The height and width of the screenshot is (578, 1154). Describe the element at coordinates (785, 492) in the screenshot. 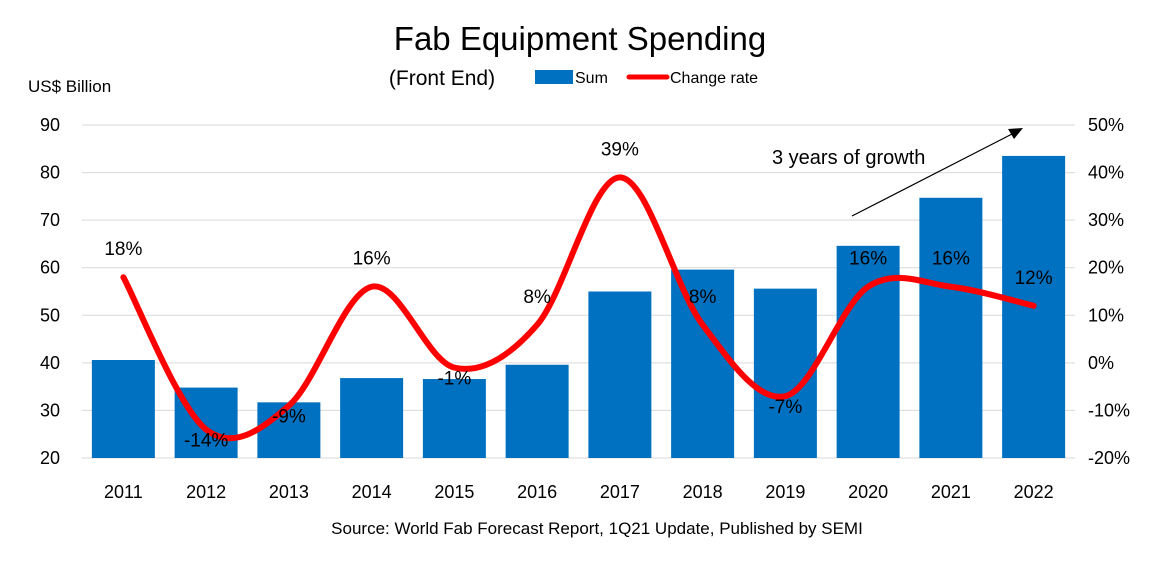

I see `x-tick-label: 2019` at that location.